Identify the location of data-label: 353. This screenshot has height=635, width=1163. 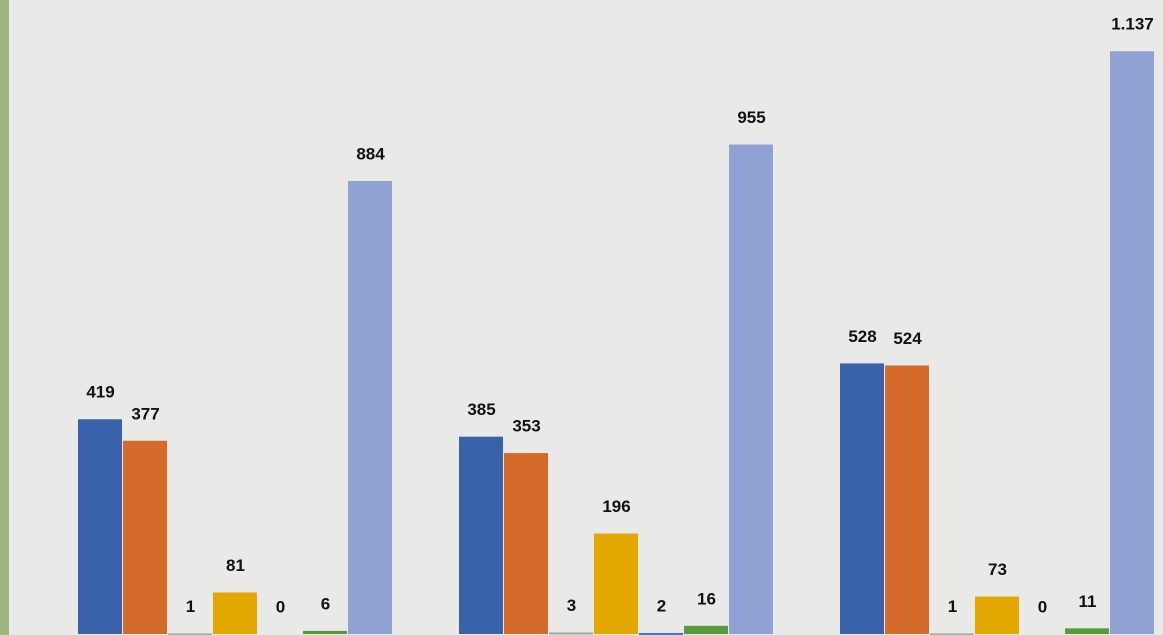
(526, 426).